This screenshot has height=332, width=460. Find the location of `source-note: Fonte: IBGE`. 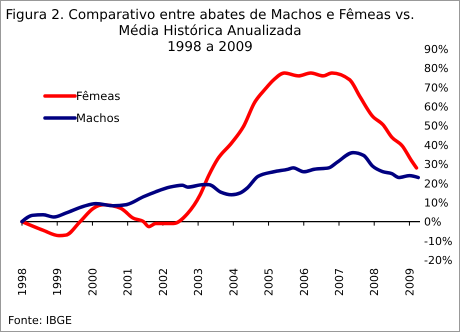

source-note: Fonte: IBGE is located at coordinates (40, 320).